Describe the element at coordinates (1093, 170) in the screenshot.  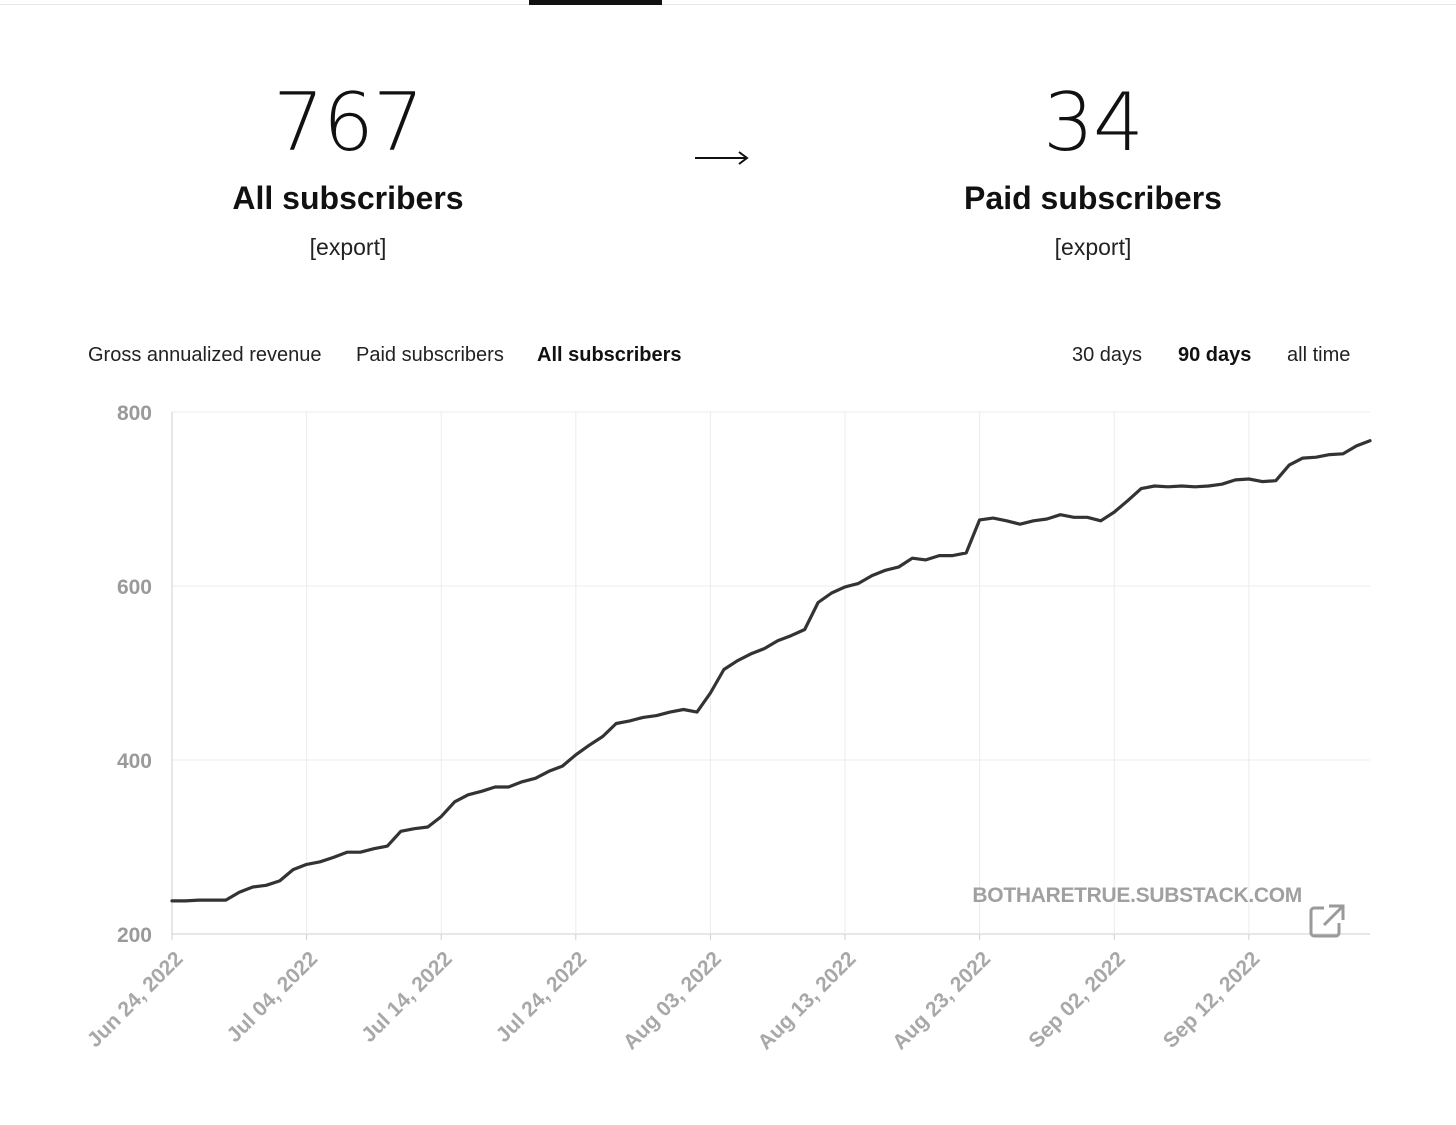
I see `paid-subscribers-stat: 34 Paid subscribers [export]` at that location.